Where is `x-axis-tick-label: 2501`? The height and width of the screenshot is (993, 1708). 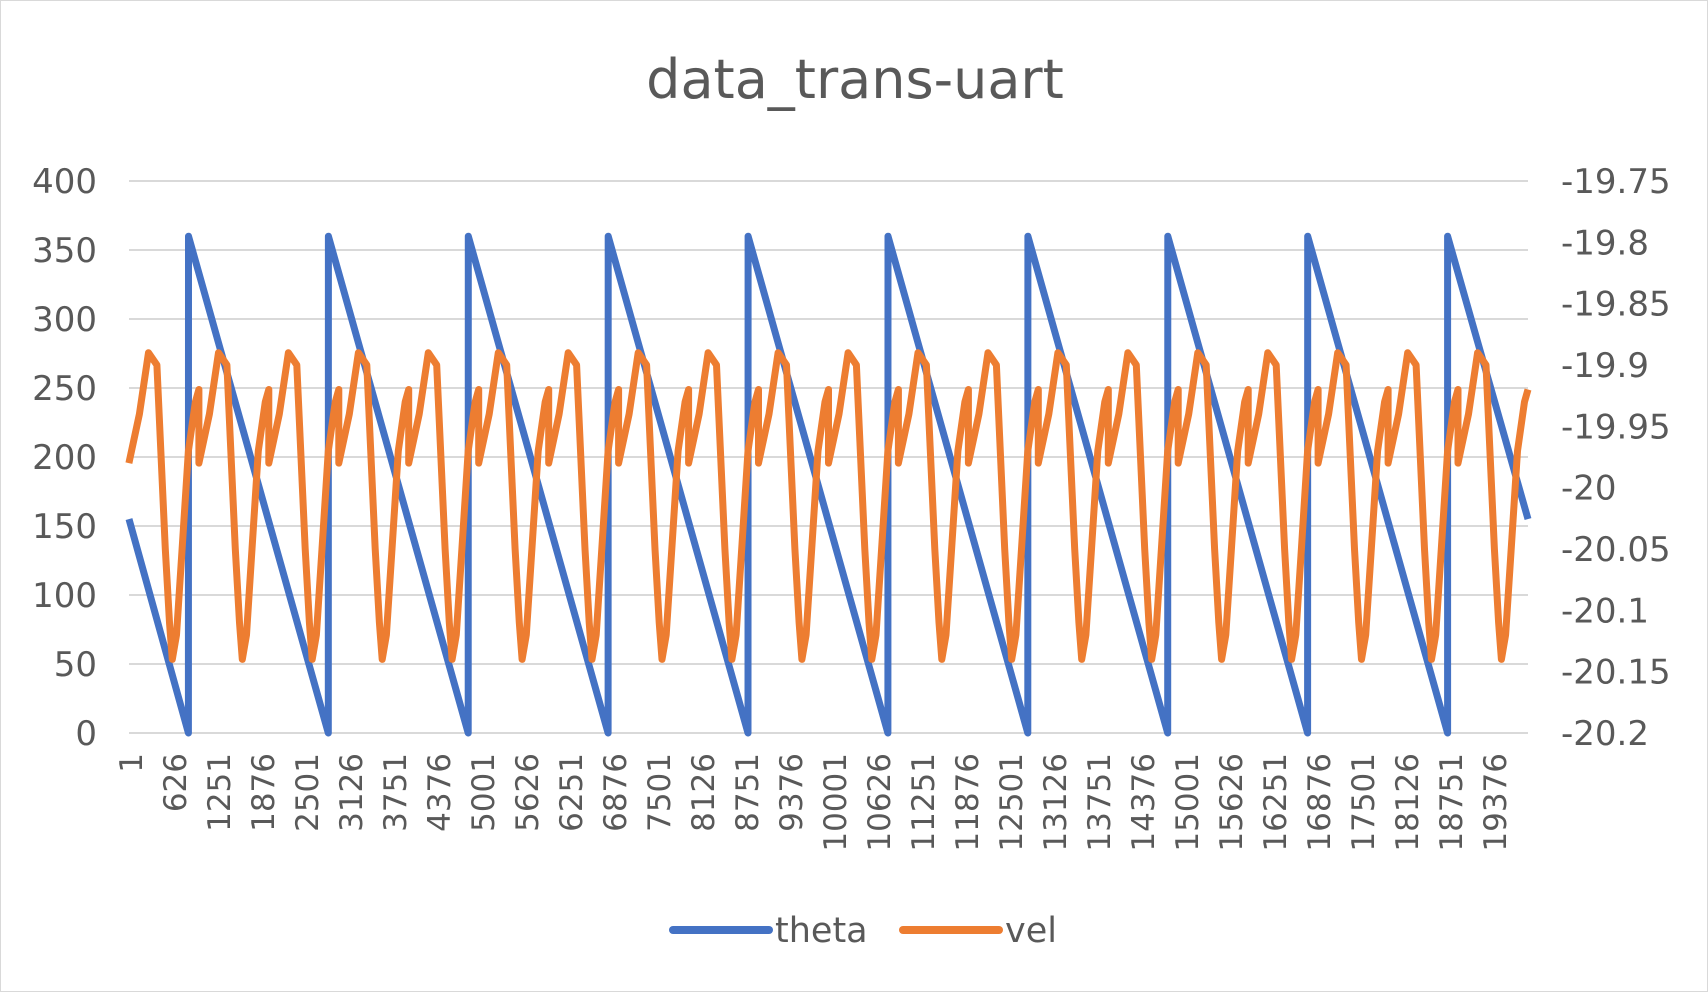 x-axis-tick-label: 2501 is located at coordinates (308, 792).